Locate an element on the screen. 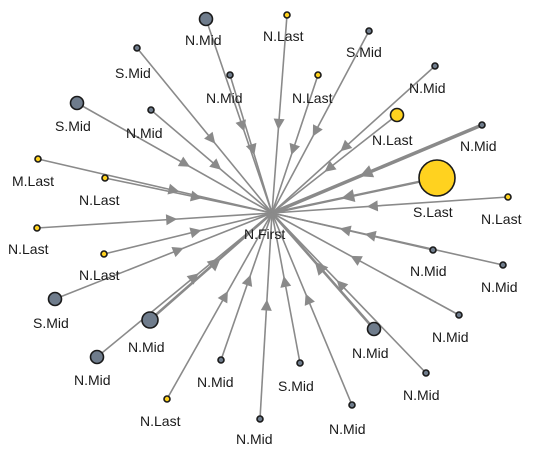 The width and height of the screenshot is (533, 449). node-label-n08: S.Mid is located at coordinates (133, 73).